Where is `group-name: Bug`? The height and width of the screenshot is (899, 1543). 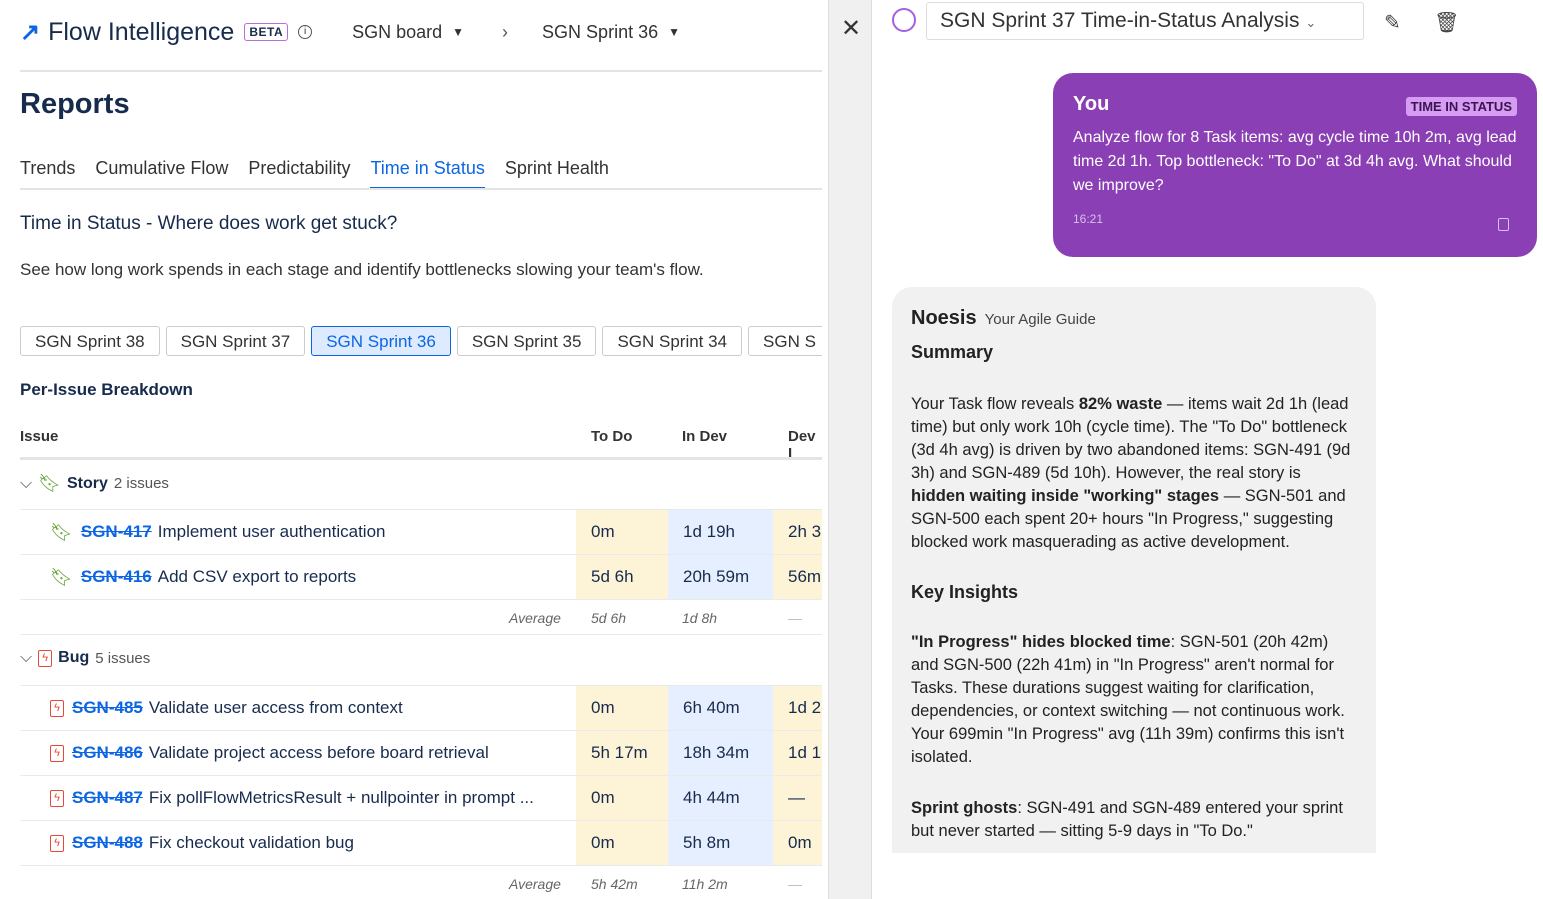
group-name: Bug is located at coordinates (74, 657).